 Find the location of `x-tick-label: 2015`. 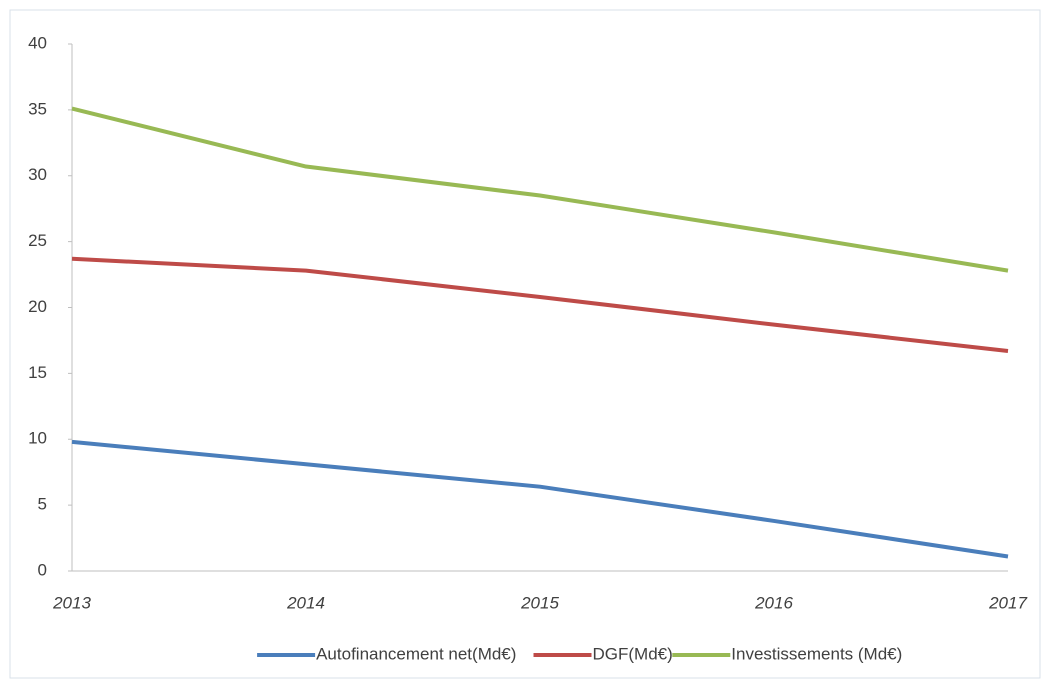

x-tick-label: 2015 is located at coordinates (539, 602).